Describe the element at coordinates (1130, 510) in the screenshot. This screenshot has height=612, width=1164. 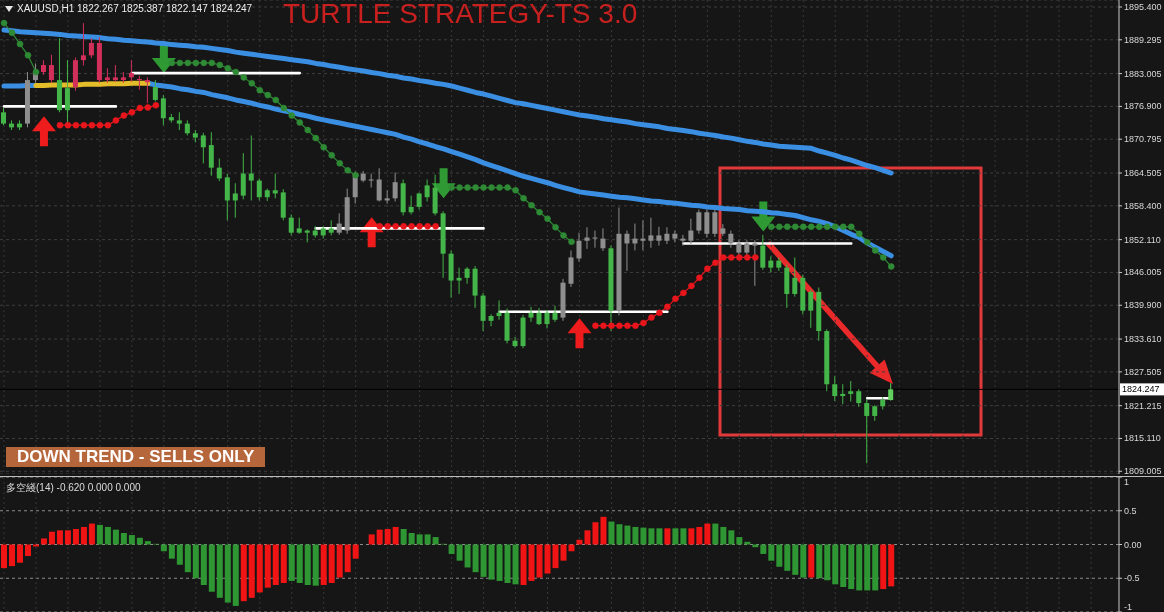
I see `y-tick-label: 0.5` at that location.